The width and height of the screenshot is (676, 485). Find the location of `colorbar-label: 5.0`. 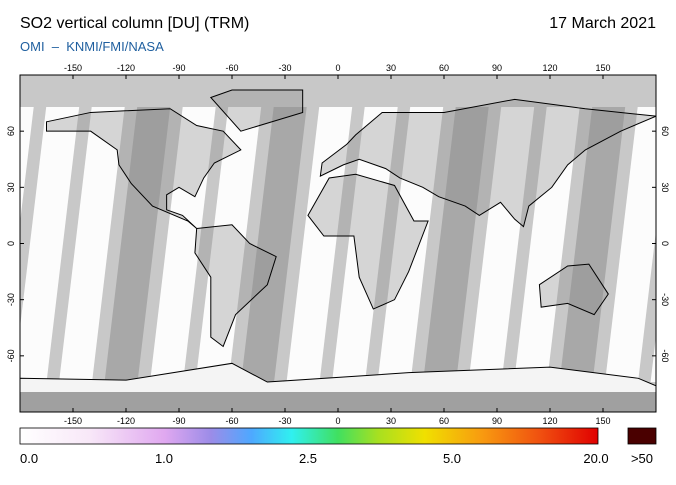

colorbar-label: 5.0 is located at coordinates (452, 458).